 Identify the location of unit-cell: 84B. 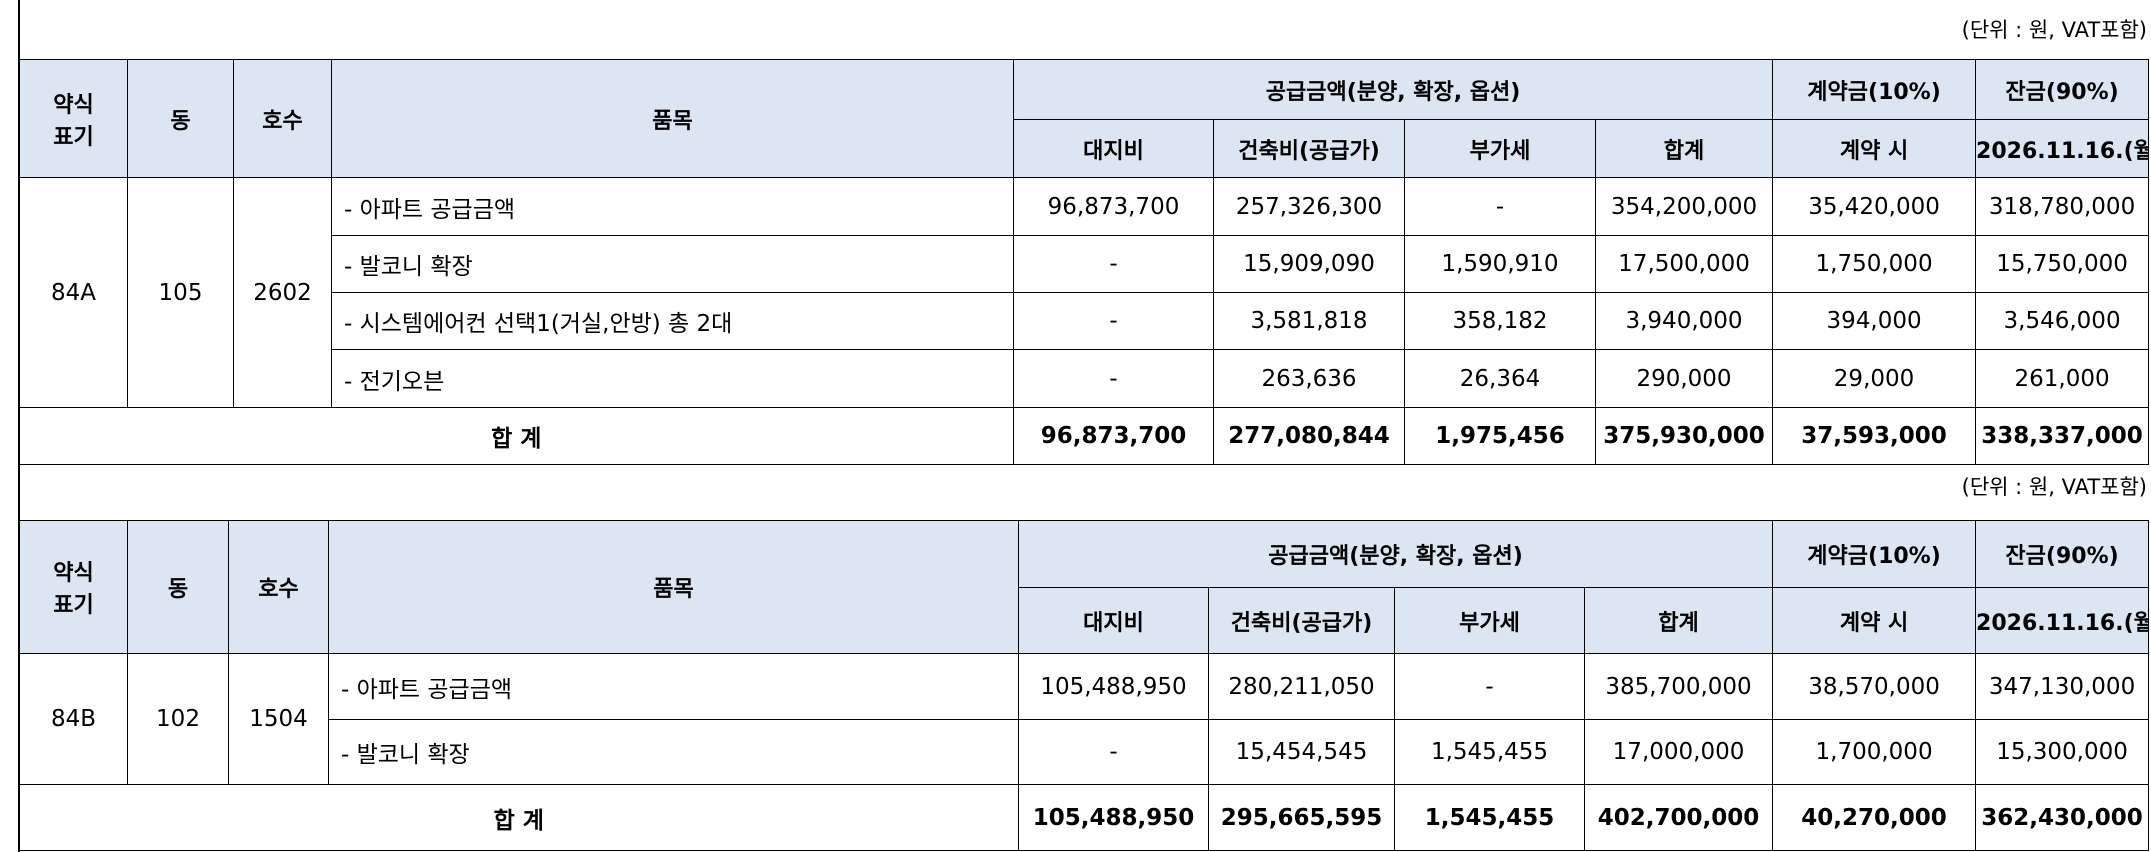
(73, 719).